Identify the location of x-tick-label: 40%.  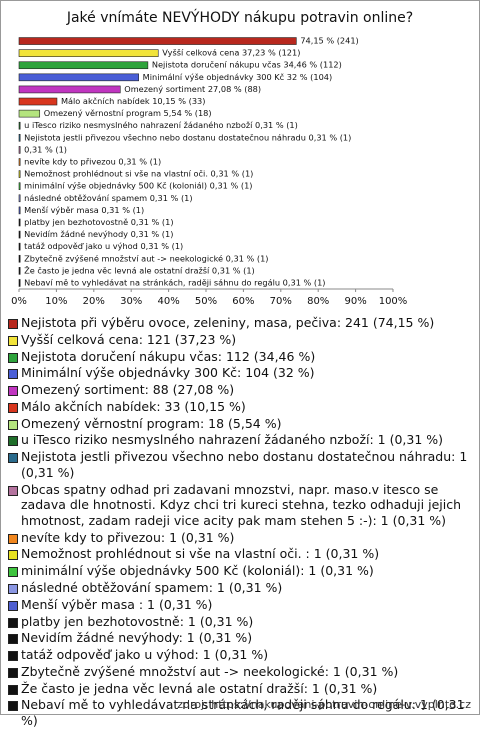
(168, 301).